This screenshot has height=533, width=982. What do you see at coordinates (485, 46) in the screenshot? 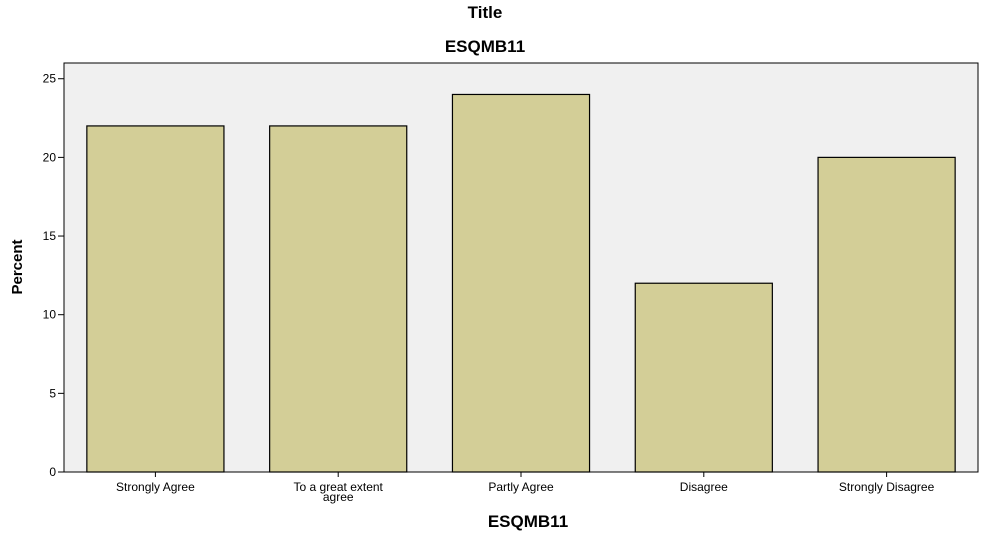
I see `chart-title: ESQMB11` at bounding box center [485, 46].